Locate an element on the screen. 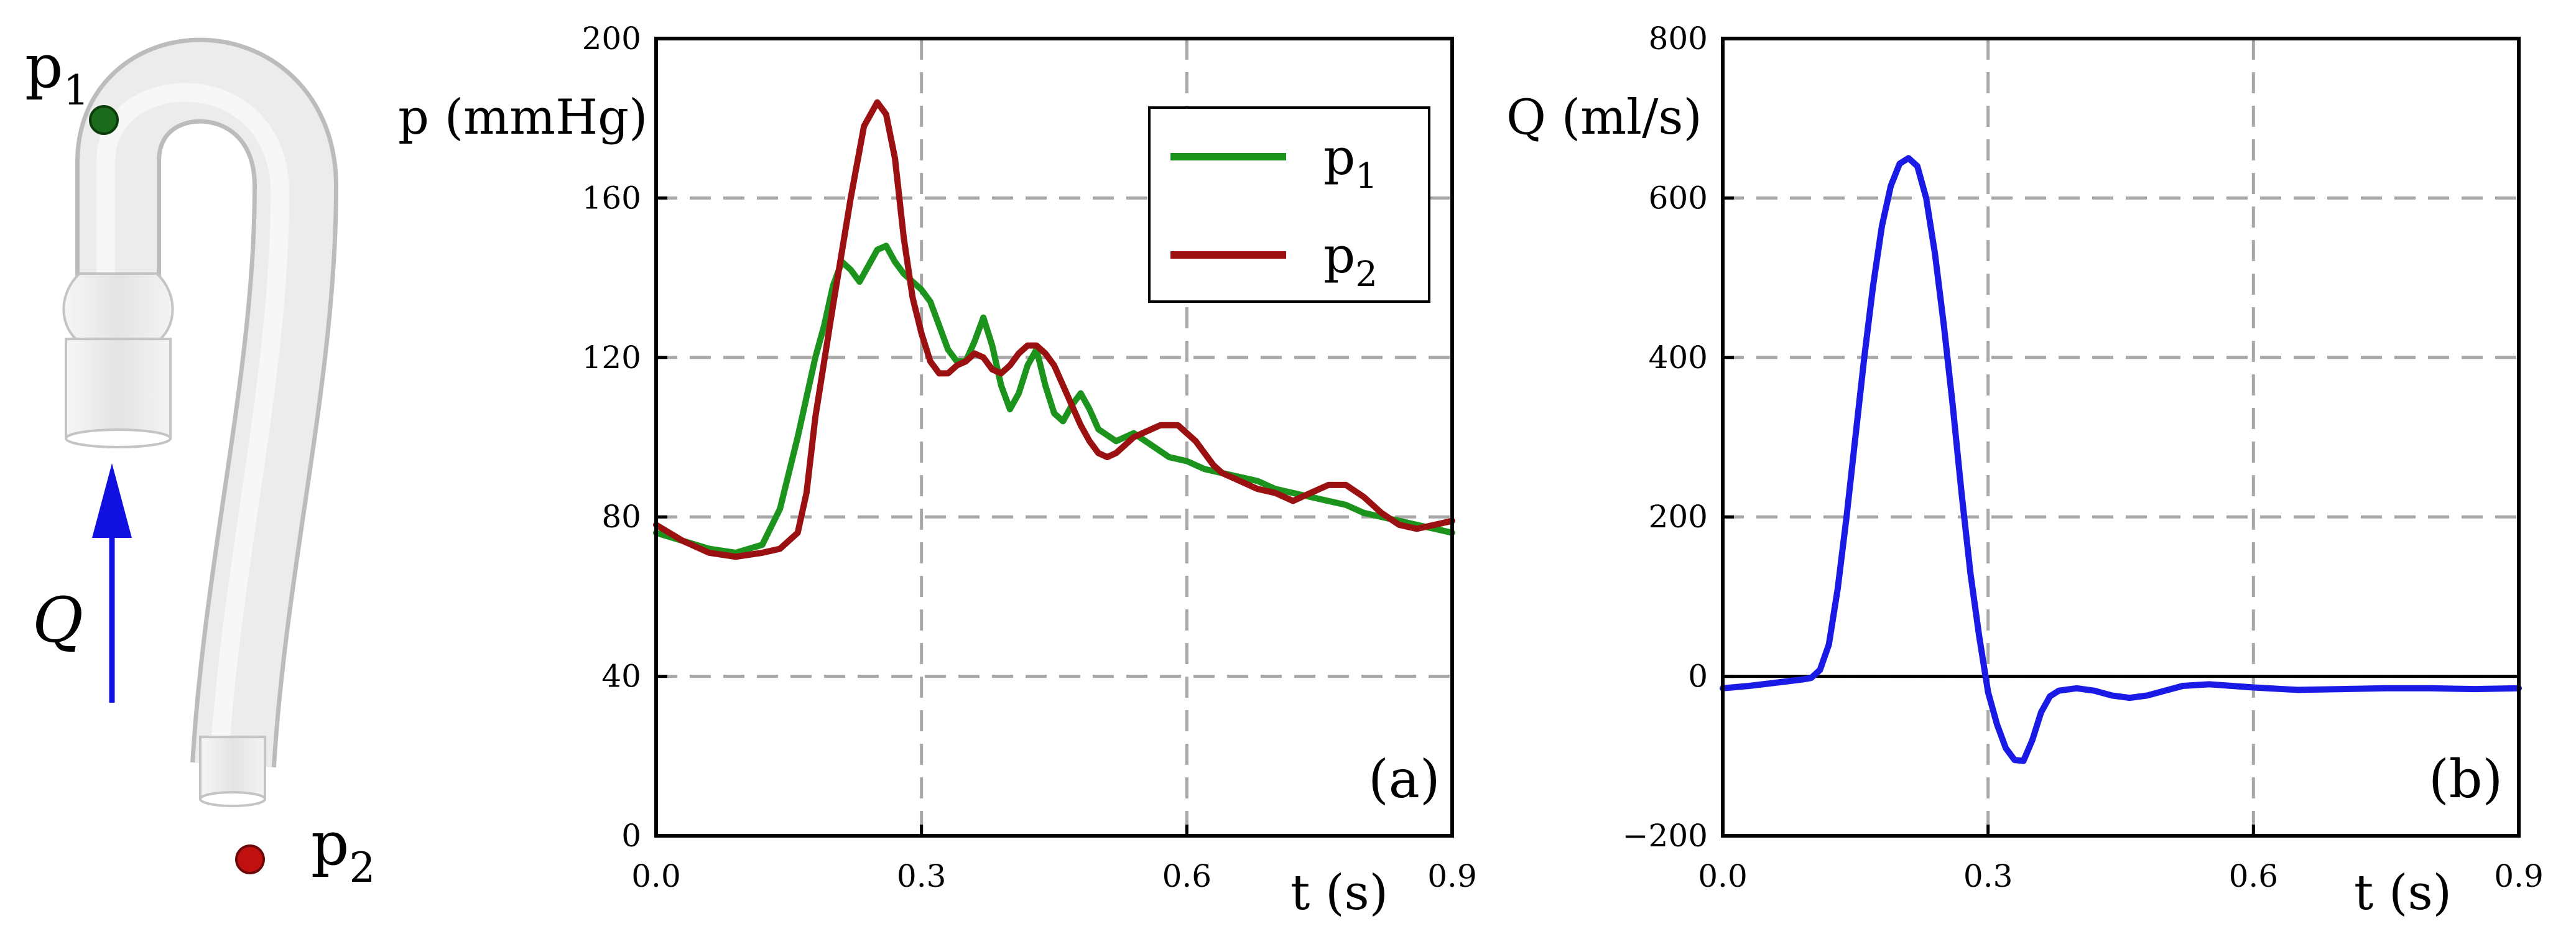 This screenshot has height=939, width=2576. p1-label: p1 is located at coordinates (57, 73).